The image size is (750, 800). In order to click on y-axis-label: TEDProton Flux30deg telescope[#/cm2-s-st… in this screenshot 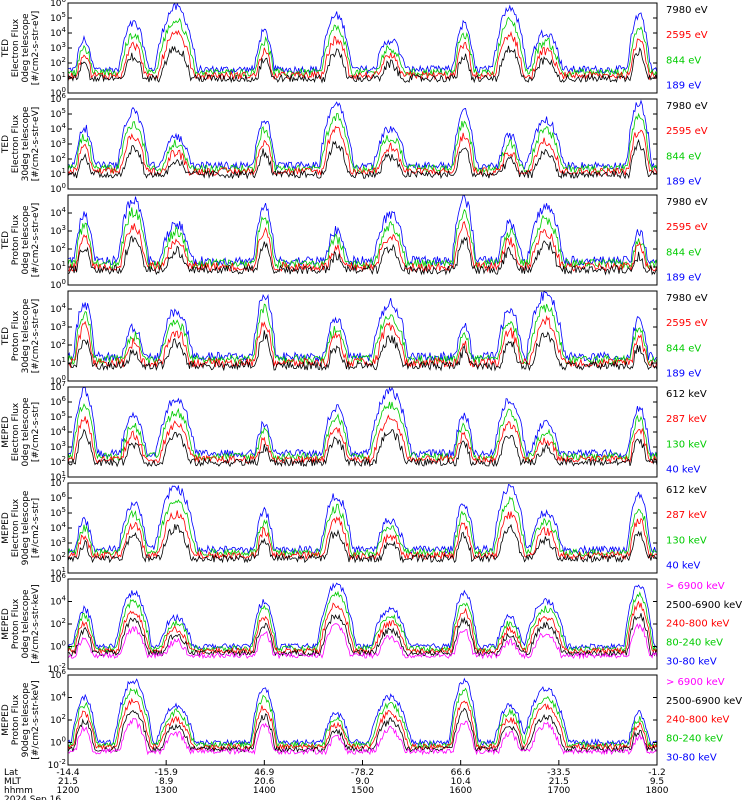, I will do `click(21, 335)`.